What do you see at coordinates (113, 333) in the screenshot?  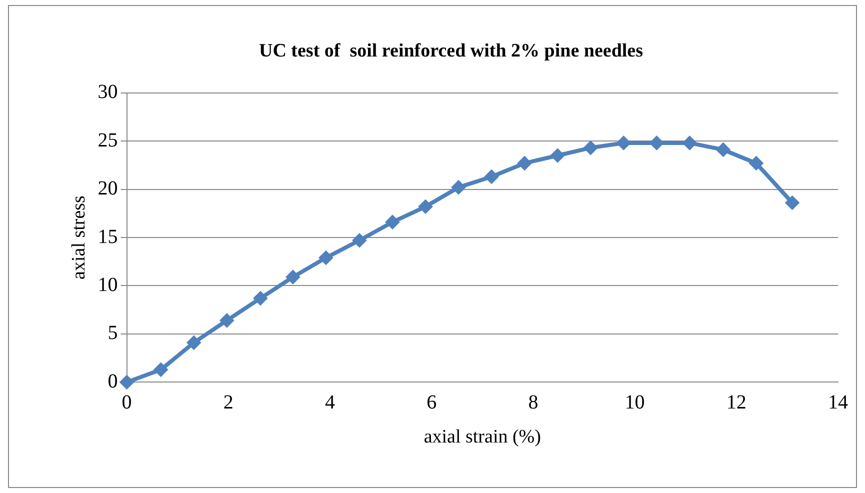 I see `y-tick-label: 5` at bounding box center [113, 333].